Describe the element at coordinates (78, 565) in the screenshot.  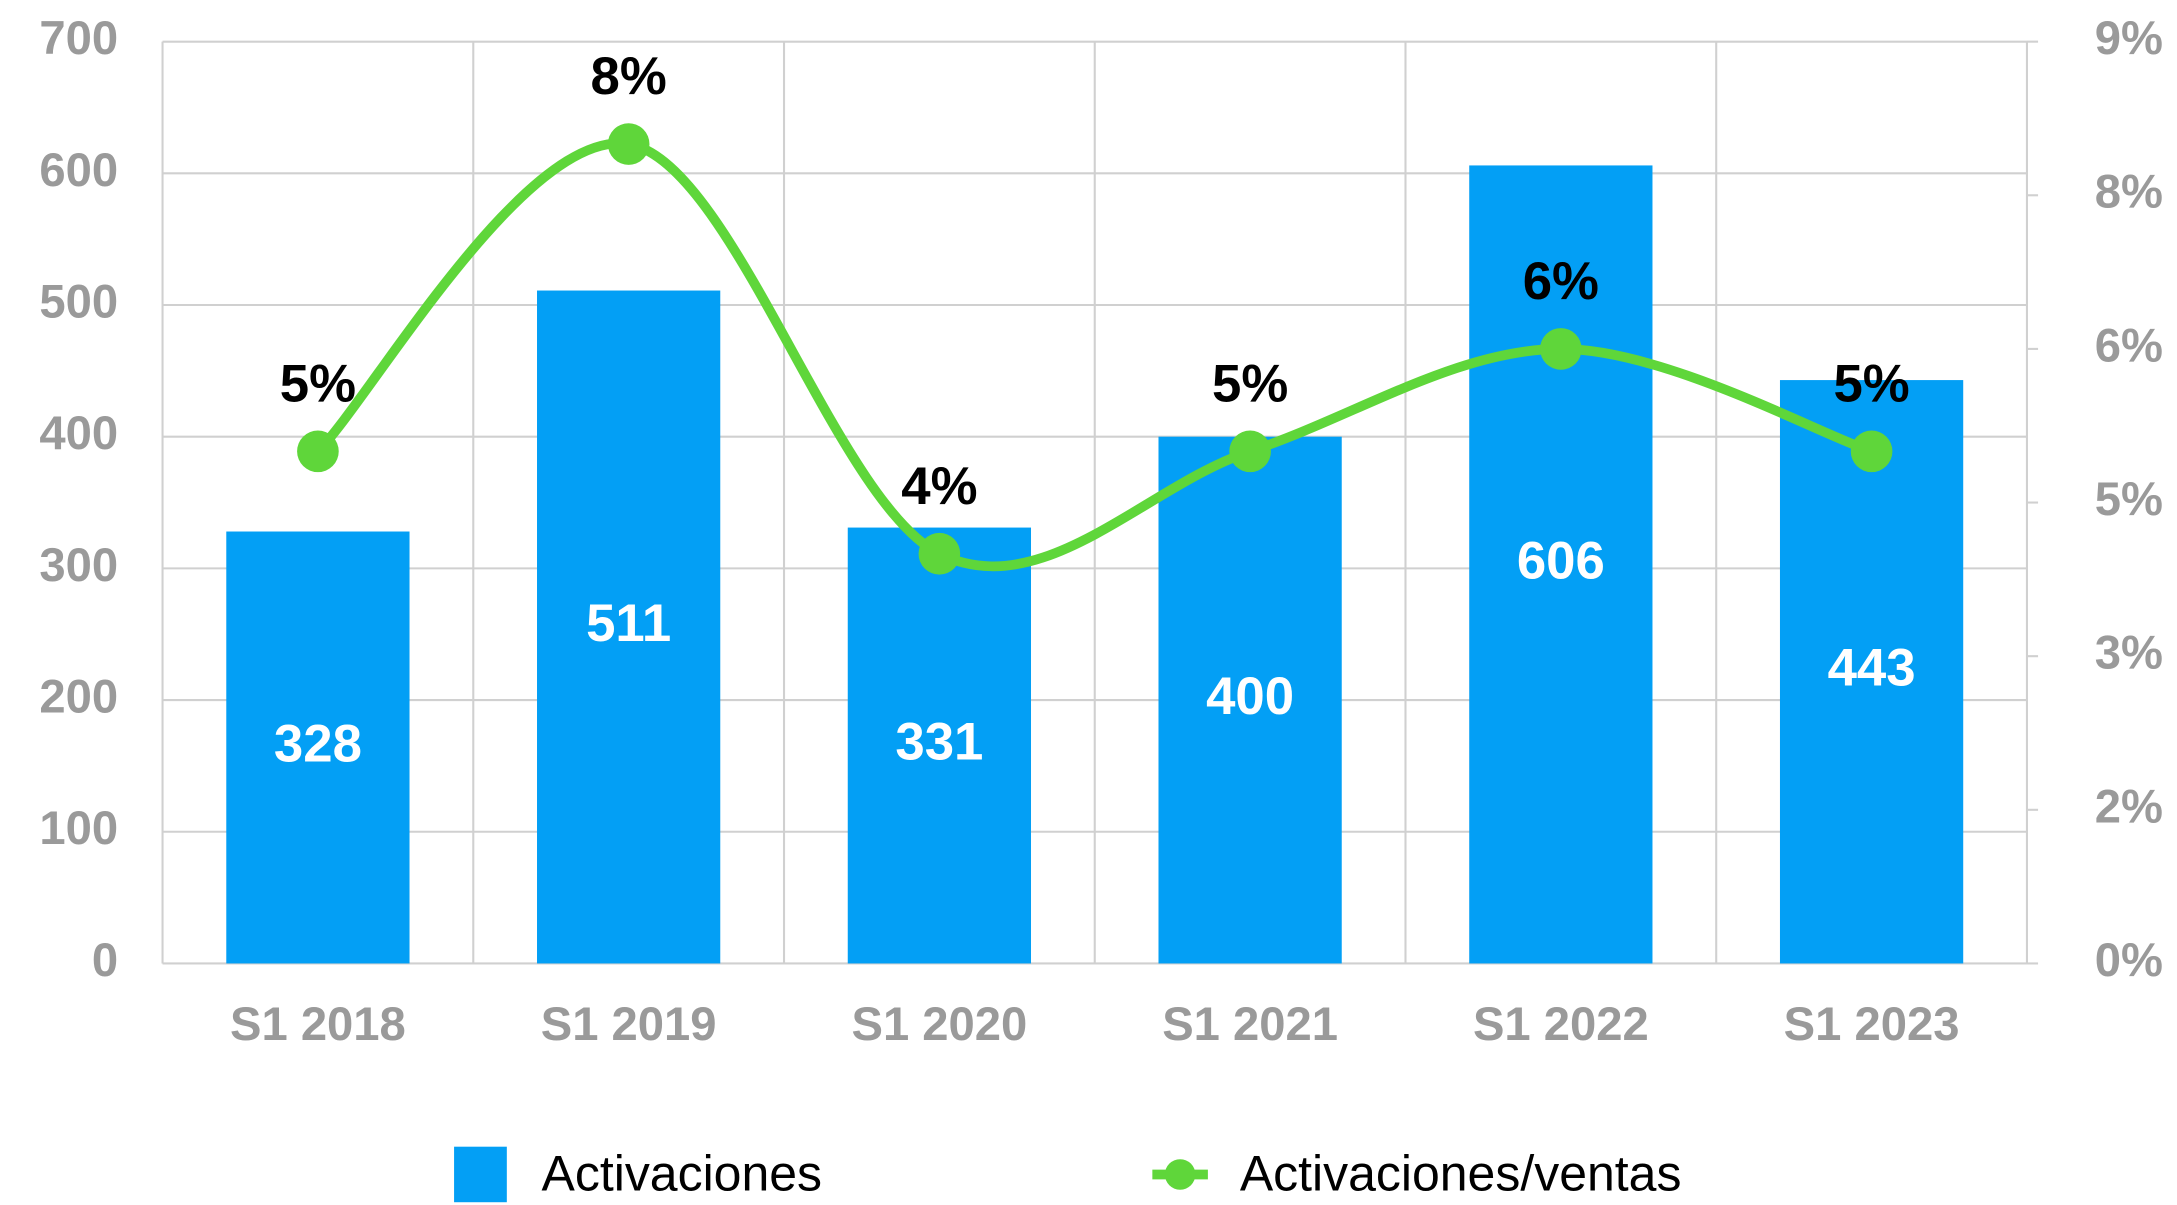
I see `y-tick-label: 300` at that location.